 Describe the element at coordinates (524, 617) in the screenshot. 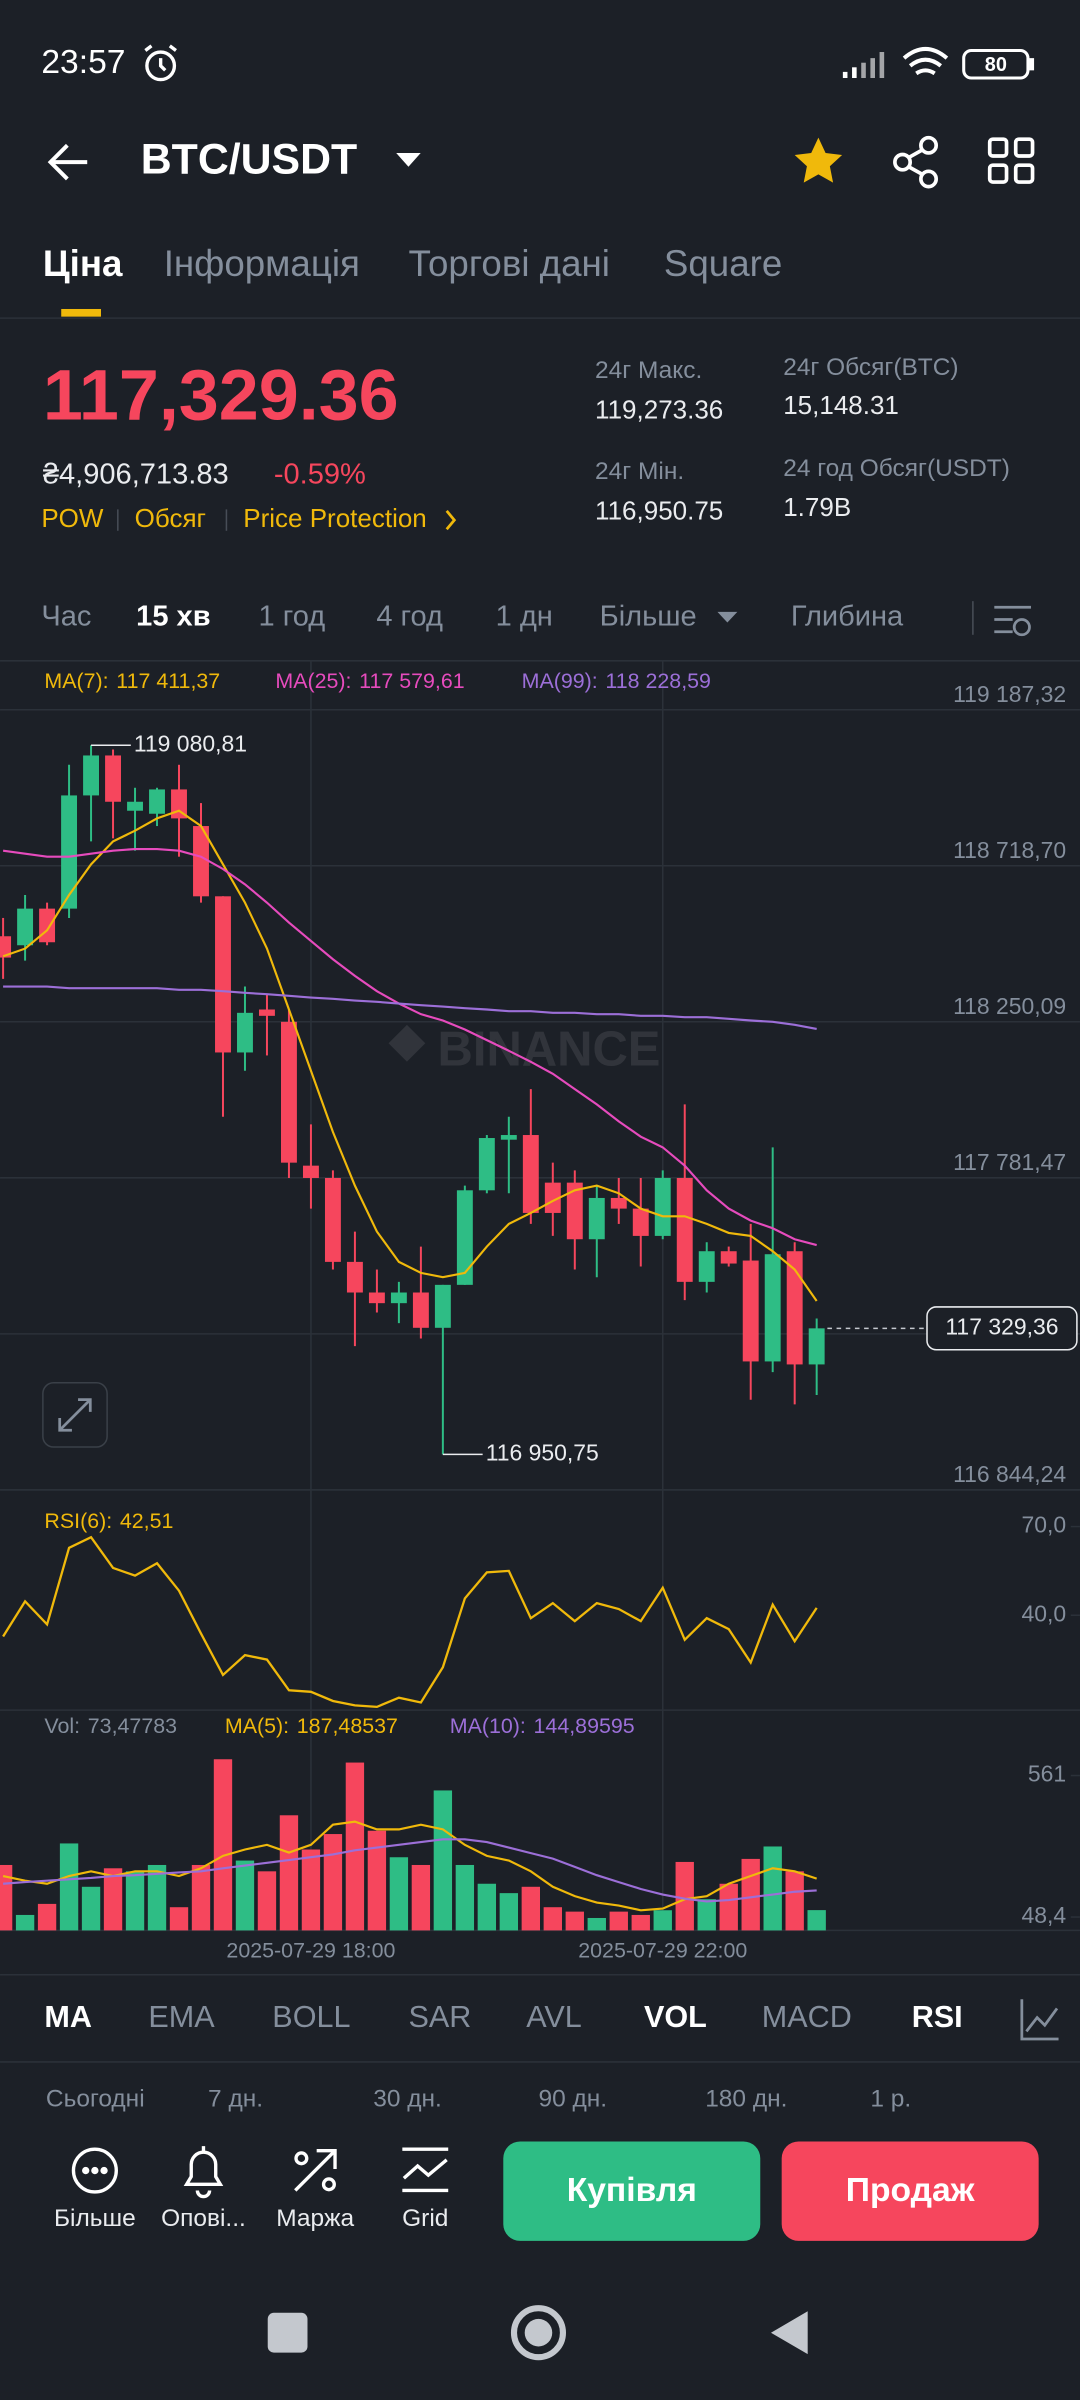

I see `interval: 1 дн` at that location.